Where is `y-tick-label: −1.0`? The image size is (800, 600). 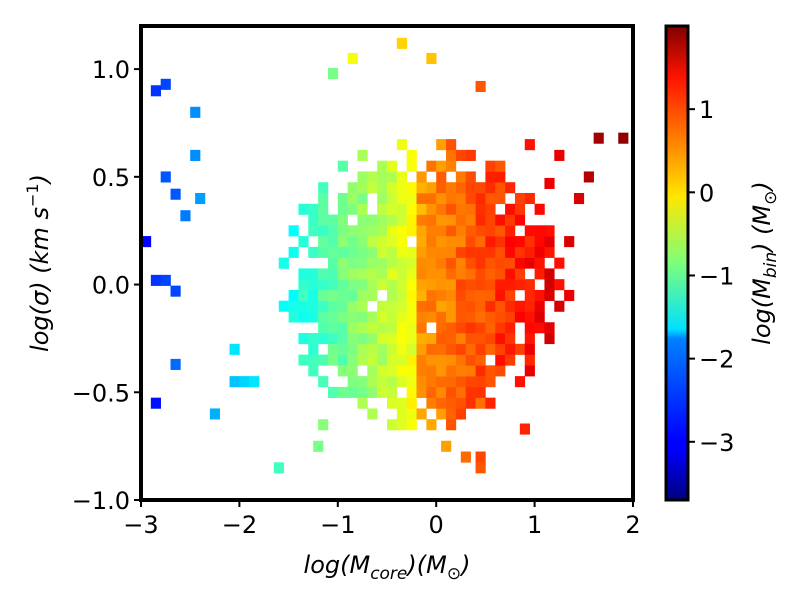
y-tick-label: −1.0 is located at coordinates (101, 501).